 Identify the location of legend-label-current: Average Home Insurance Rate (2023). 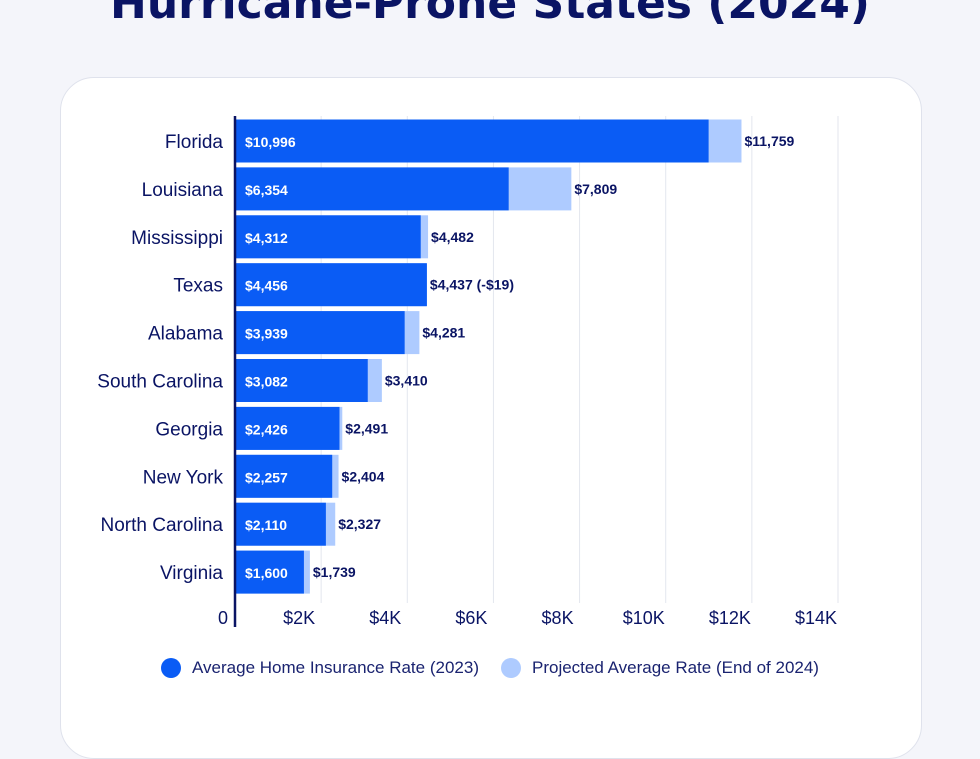
(335, 667).